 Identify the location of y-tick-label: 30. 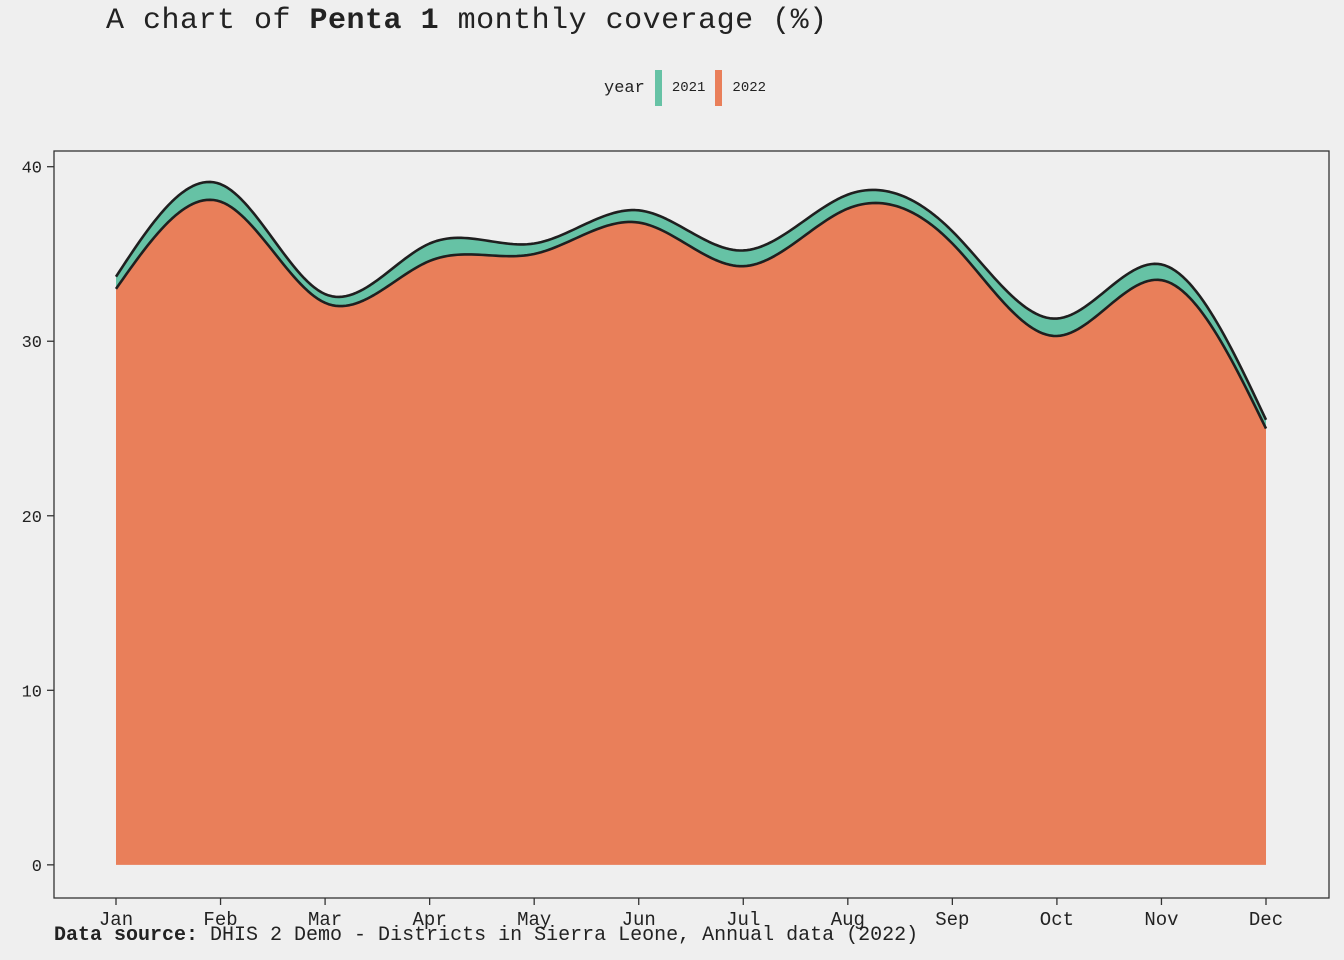
(32, 343).